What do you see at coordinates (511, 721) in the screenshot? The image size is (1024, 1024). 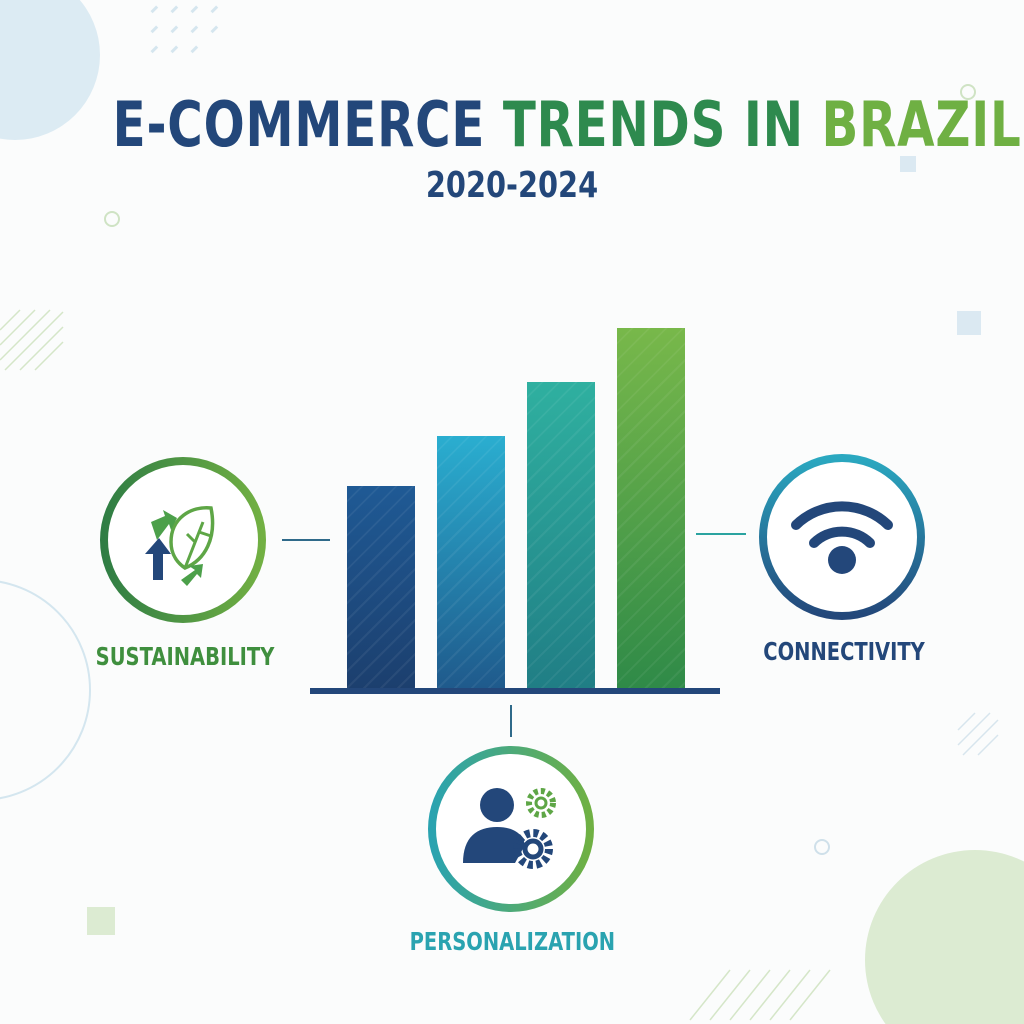 I see `connector-personalization` at bounding box center [511, 721].